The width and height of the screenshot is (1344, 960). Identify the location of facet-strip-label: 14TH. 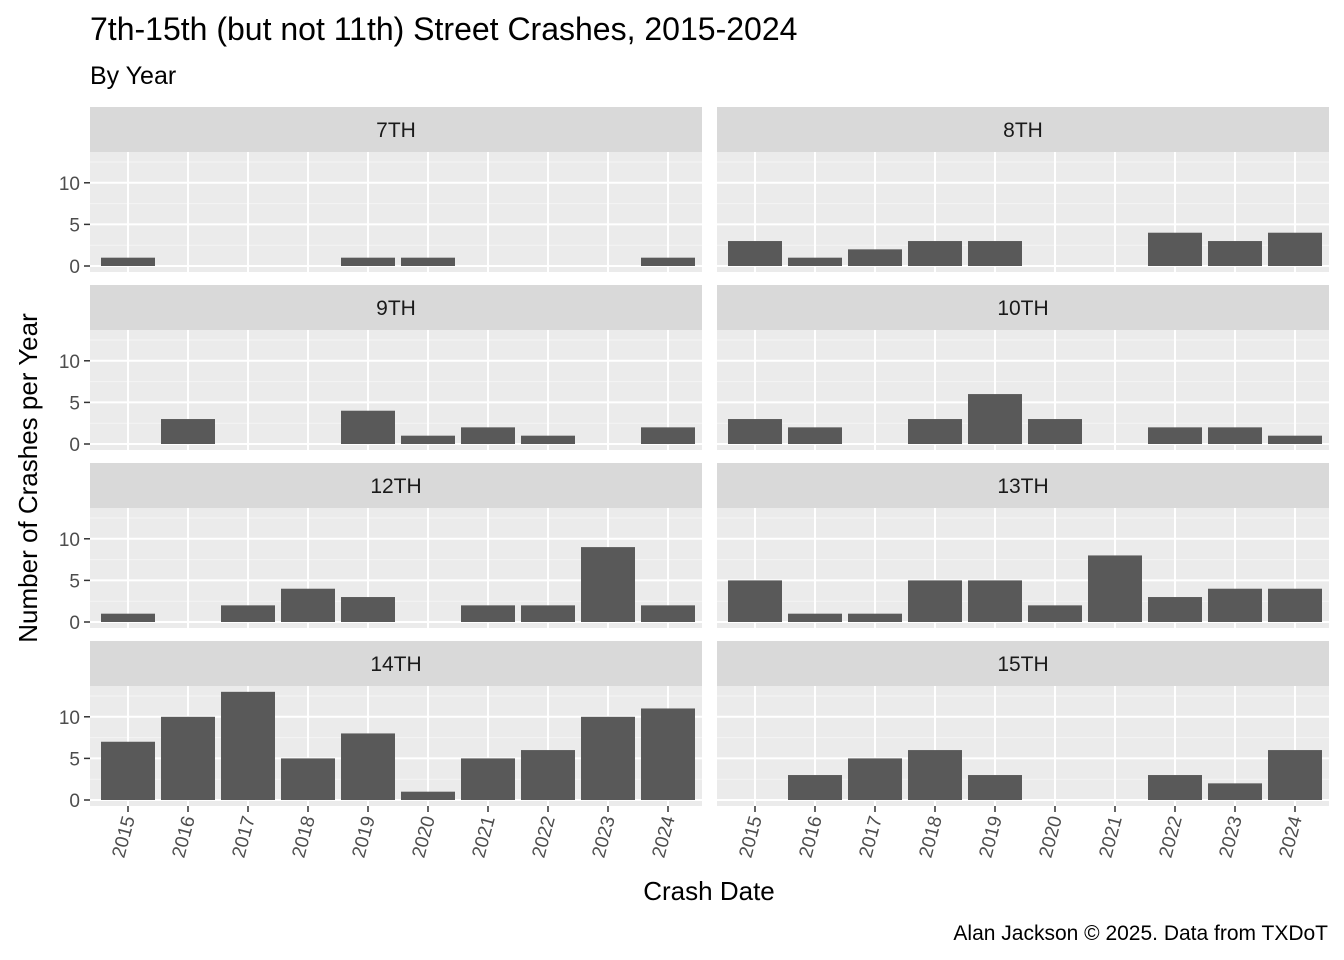
(395, 664).